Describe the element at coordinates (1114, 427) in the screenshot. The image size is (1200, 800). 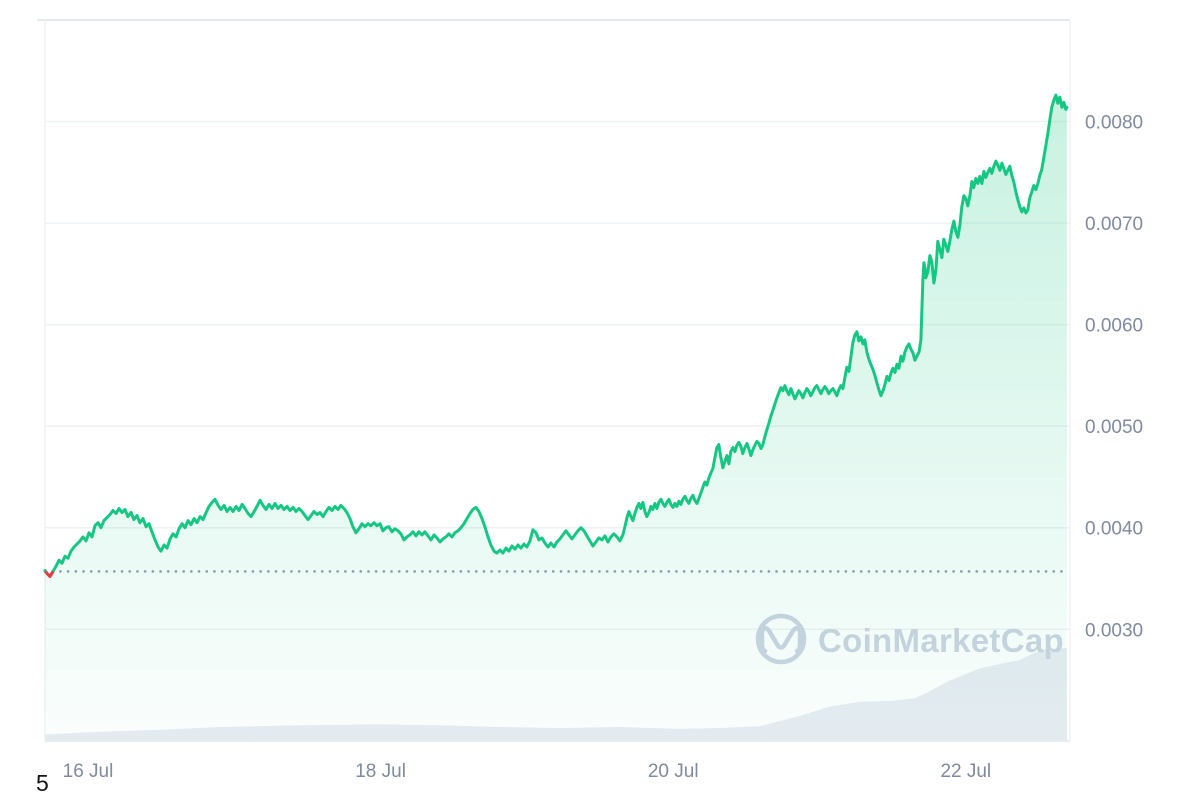
I see `y-tick-label: 0.0050` at that location.